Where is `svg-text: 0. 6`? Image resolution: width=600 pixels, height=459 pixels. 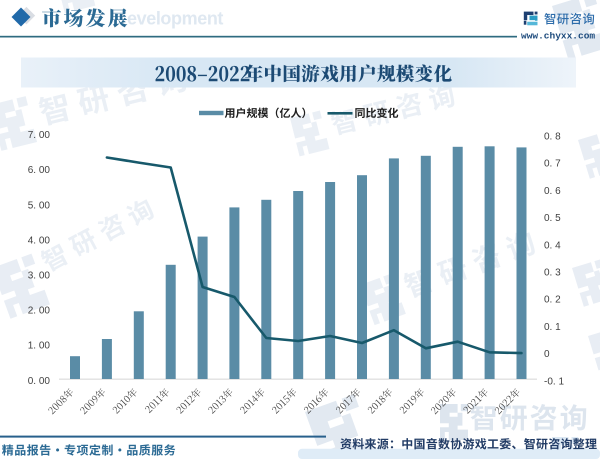 svg-text: 0. 6 is located at coordinates (552, 191).